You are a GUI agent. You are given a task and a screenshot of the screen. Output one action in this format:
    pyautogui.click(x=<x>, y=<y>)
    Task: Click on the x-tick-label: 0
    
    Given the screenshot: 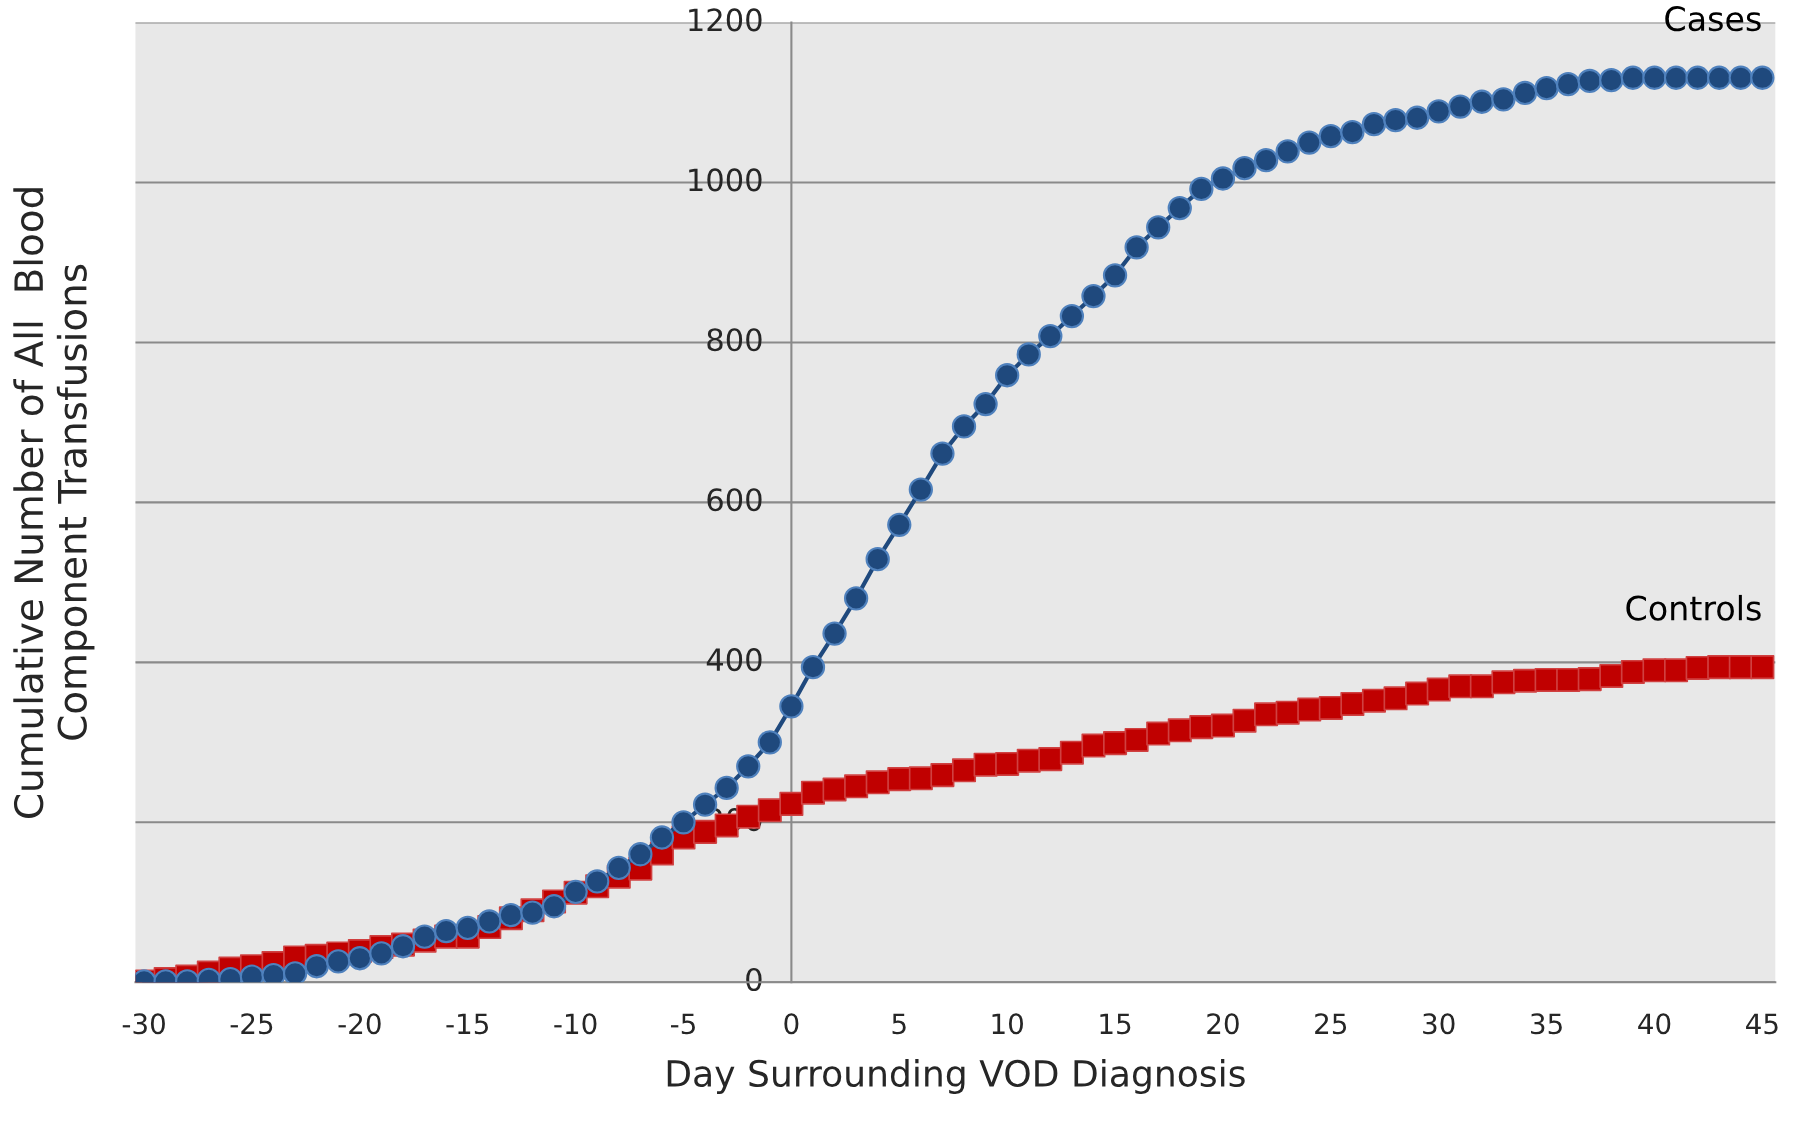 What is the action you would take?
    pyautogui.click(x=791, y=1024)
    